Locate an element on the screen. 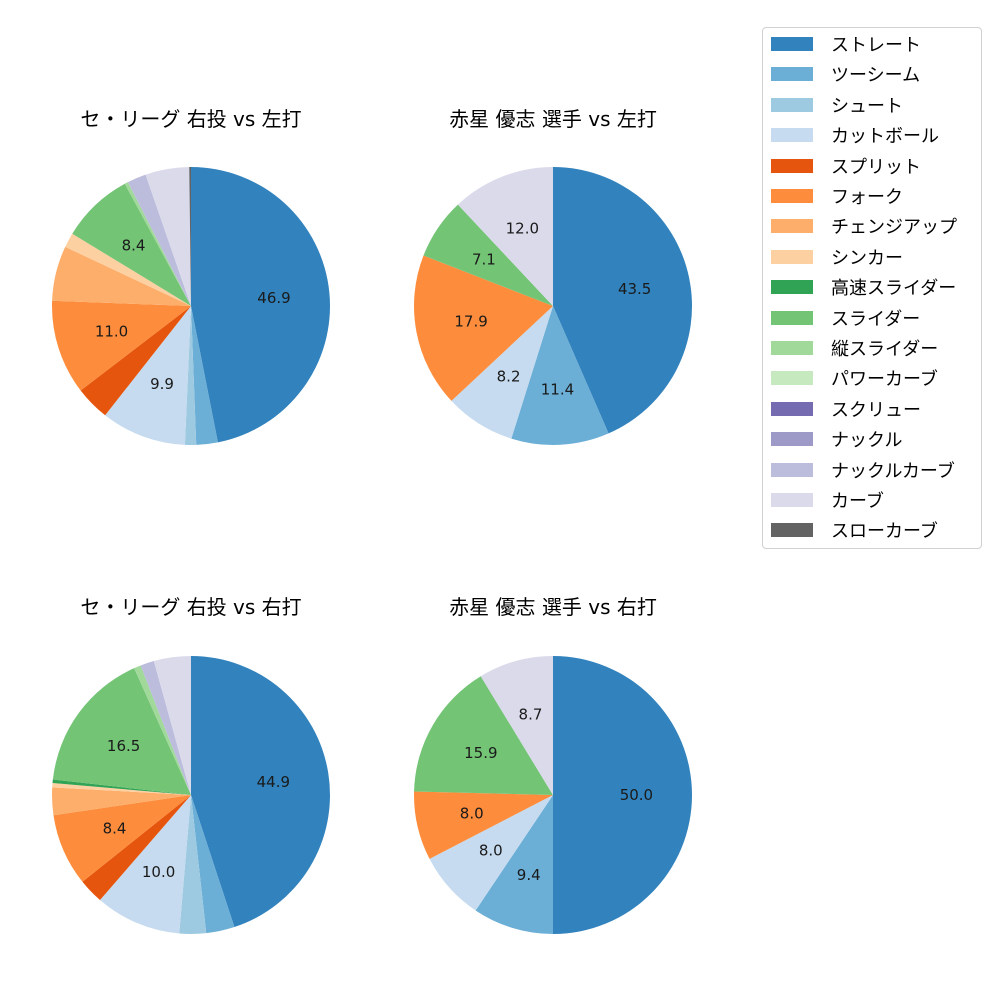 This screenshot has width=1000, height=1000. legend-item: カーブ is located at coordinates (827, 501).